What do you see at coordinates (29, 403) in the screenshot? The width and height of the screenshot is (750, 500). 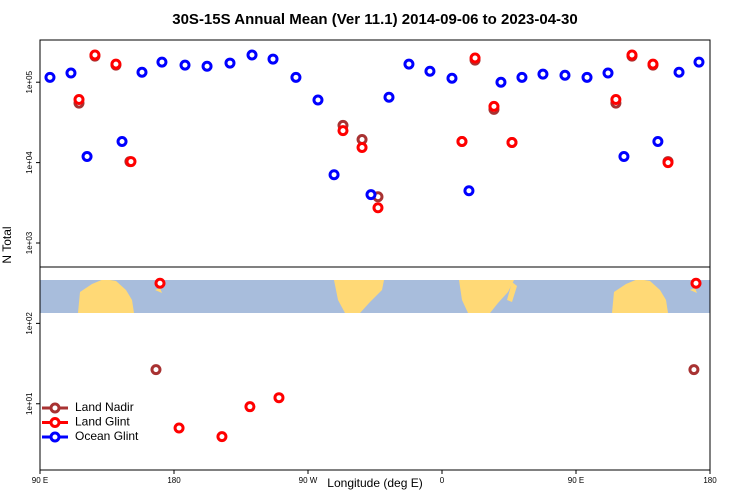 I see `y-tick-label: 1e+01` at bounding box center [29, 403].